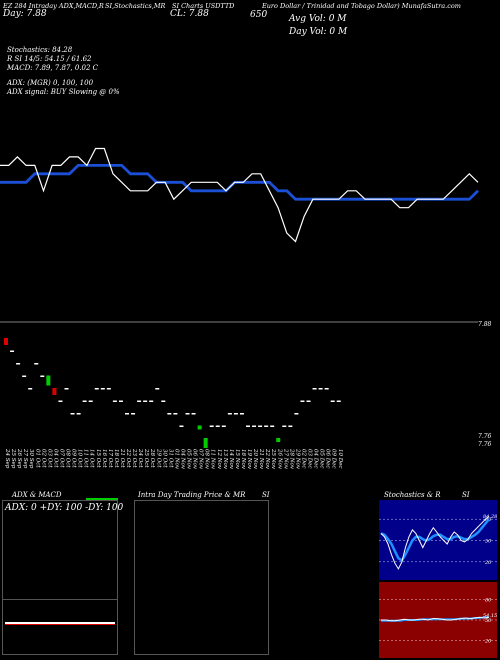  I want to click on stoch-panel-si: SI, so click(466, 495).